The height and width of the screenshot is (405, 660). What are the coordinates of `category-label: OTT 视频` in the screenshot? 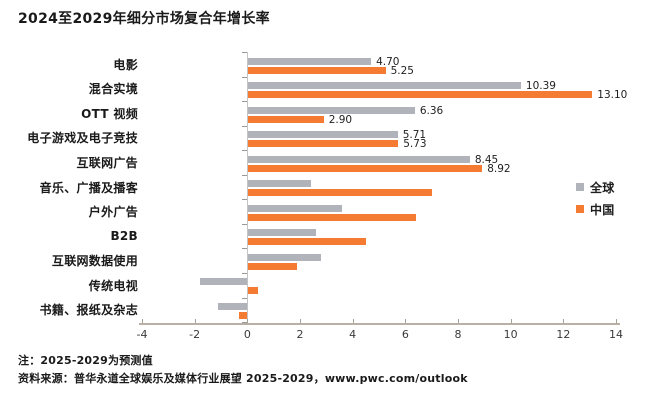 It's located at (109, 113).